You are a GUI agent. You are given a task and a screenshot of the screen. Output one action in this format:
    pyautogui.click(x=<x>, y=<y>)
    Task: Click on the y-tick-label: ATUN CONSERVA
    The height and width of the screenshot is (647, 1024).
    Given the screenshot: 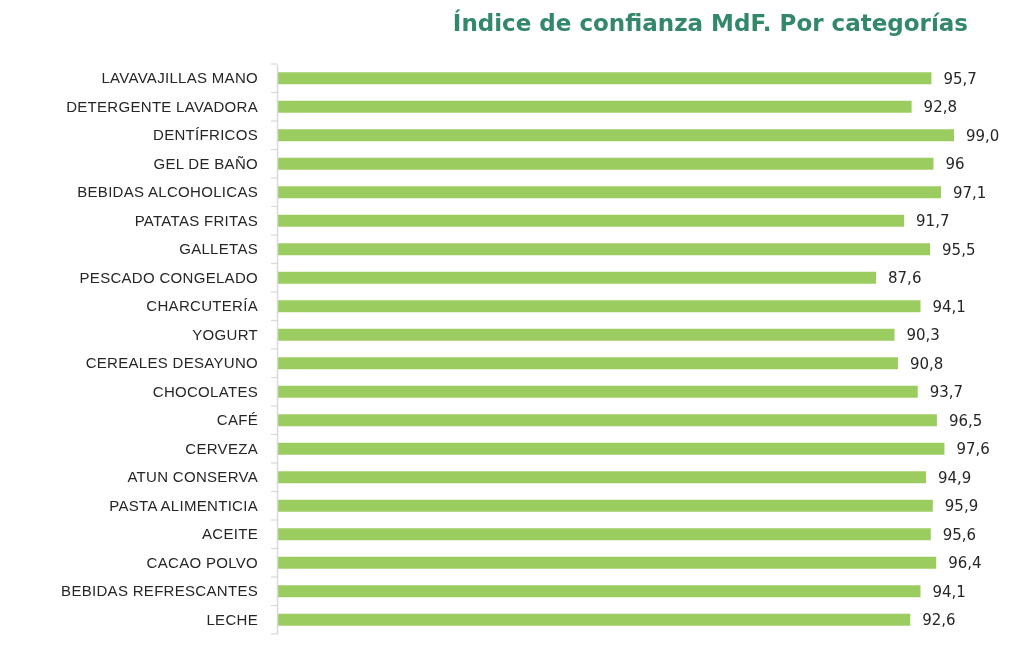 What is the action you would take?
    pyautogui.click(x=192, y=477)
    